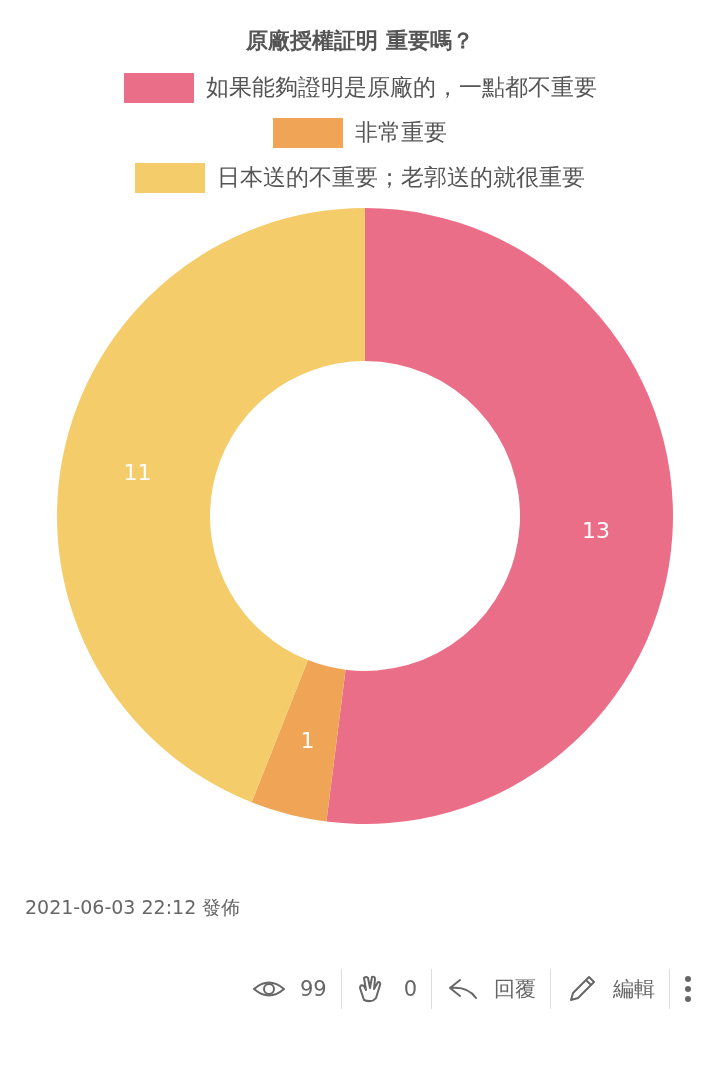 Image resolution: width=720 pixels, height=1069 pixels. Describe the element at coordinates (596, 531) in the screenshot. I see `data-label: 13` at that location.